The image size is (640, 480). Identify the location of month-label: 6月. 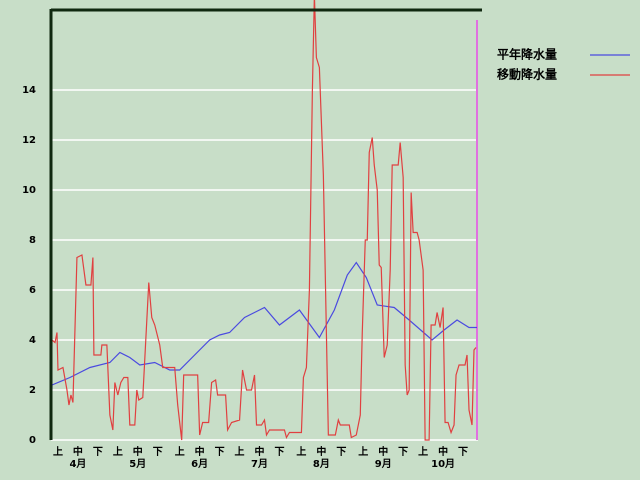
(199, 464).